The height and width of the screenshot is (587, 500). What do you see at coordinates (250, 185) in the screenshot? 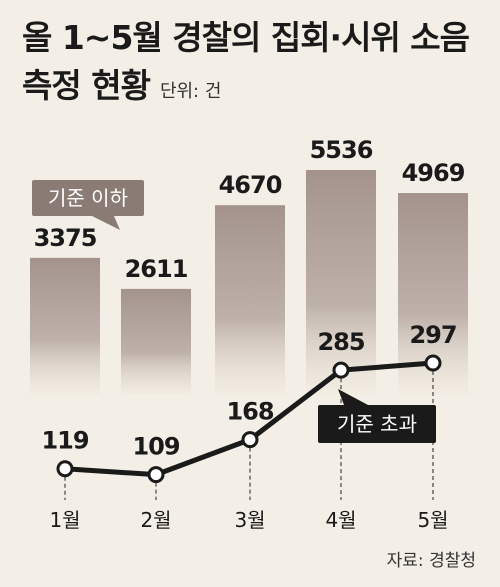
I see `bar-value-label: 4670` at bounding box center [250, 185].